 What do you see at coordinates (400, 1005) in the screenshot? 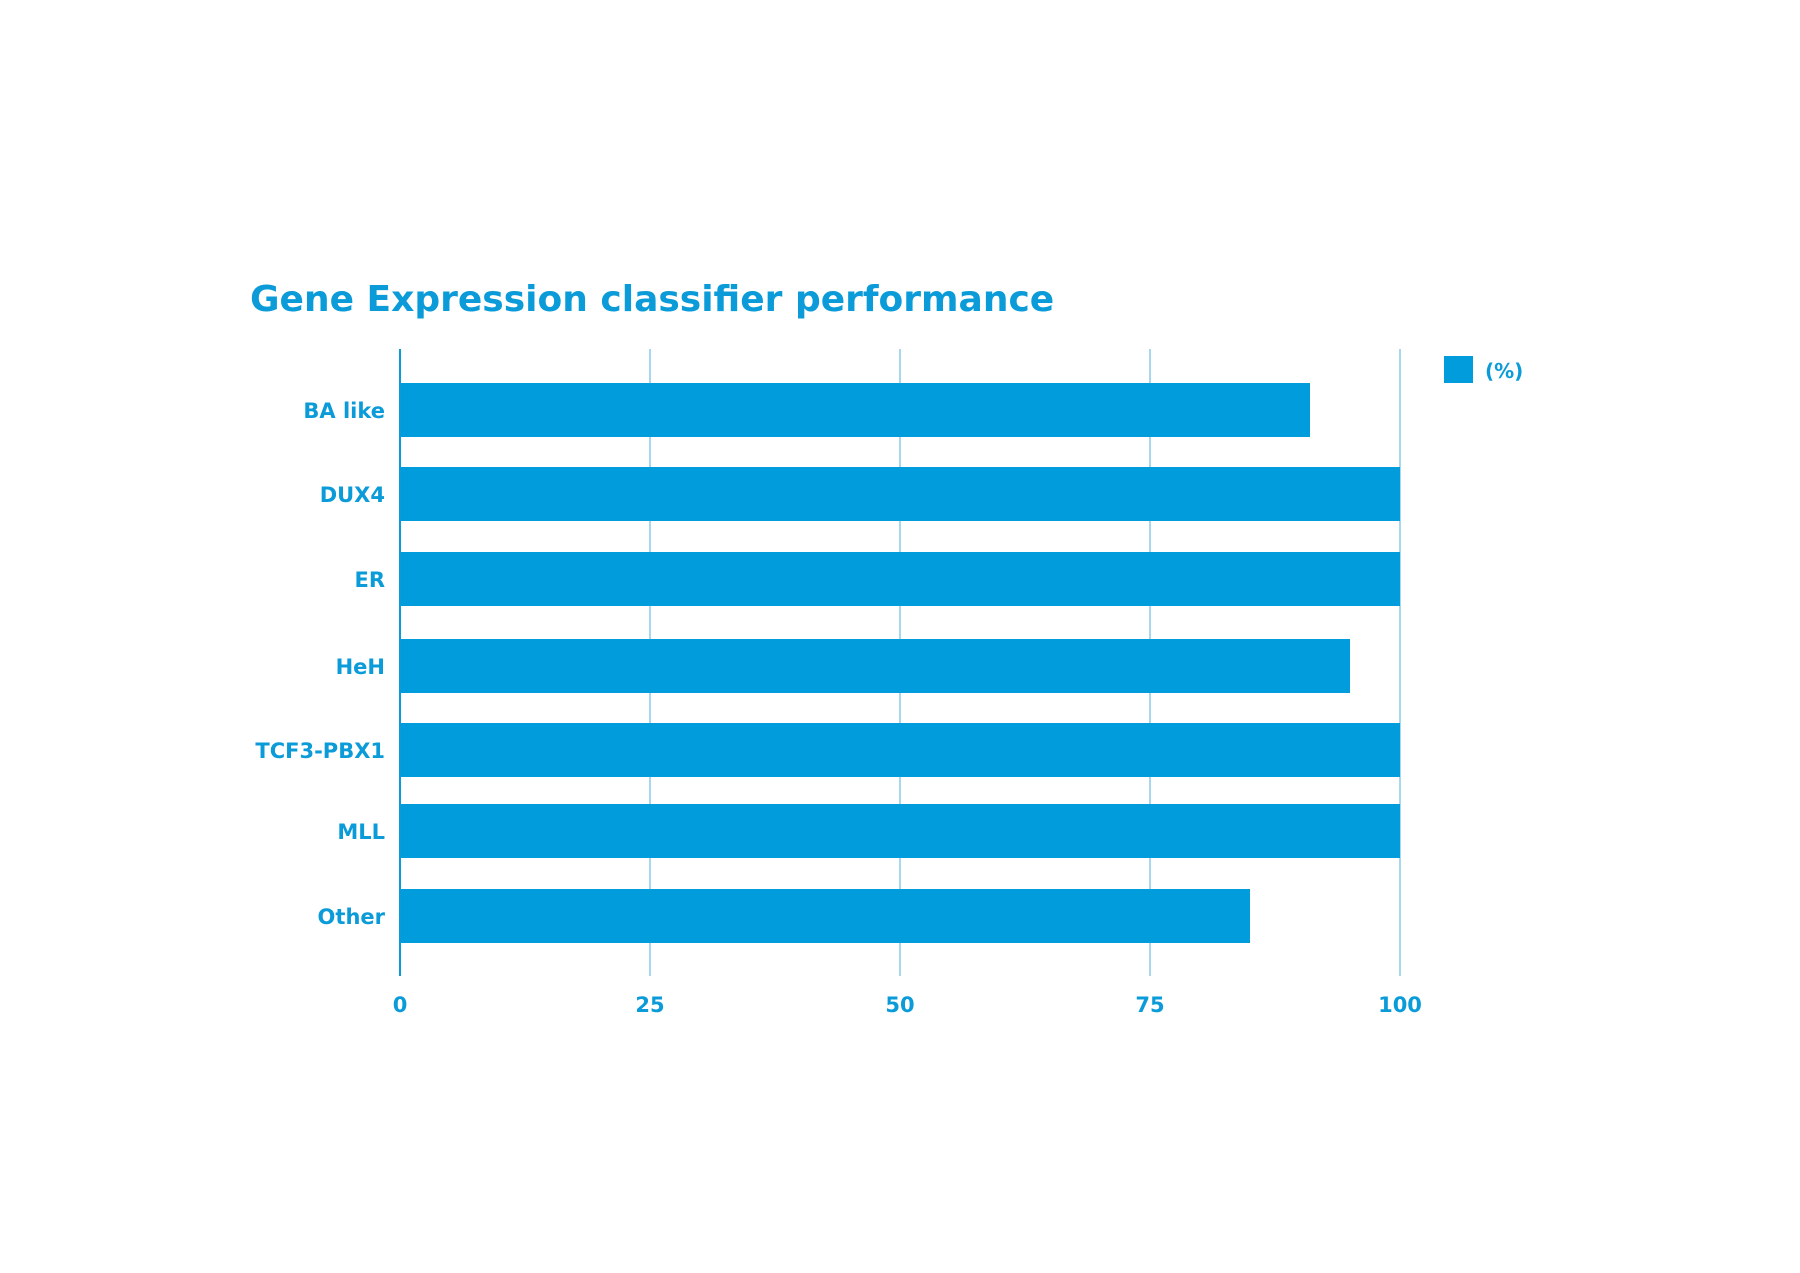
I see `x-tick-label-0: 0` at bounding box center [400, 1005].